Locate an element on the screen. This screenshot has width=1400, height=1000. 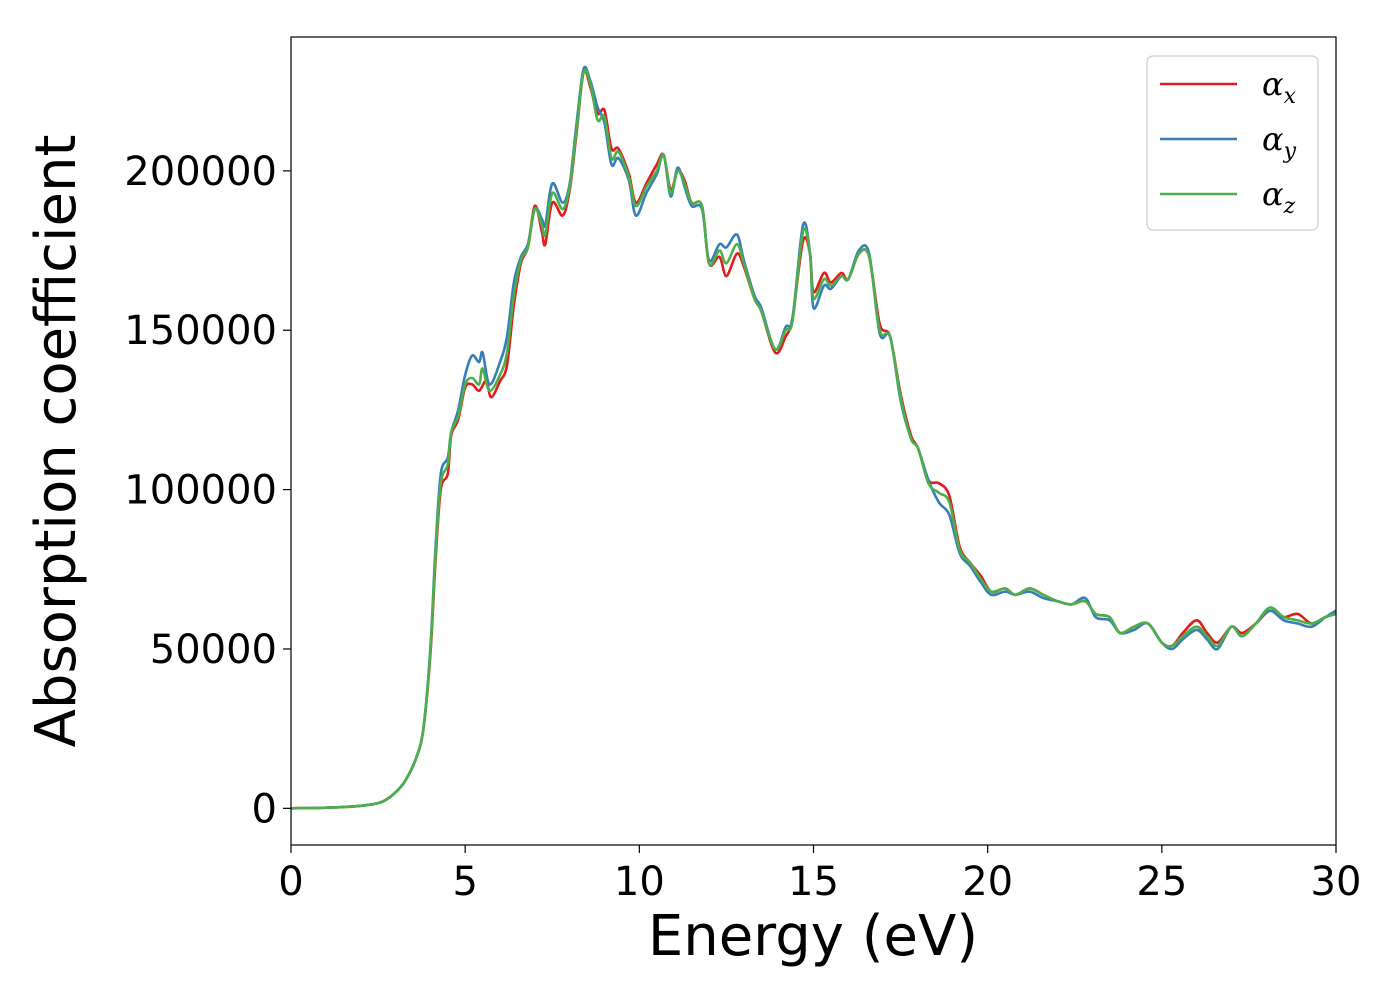
y-tick-label: 100000 is located at coordinates (200, 491).